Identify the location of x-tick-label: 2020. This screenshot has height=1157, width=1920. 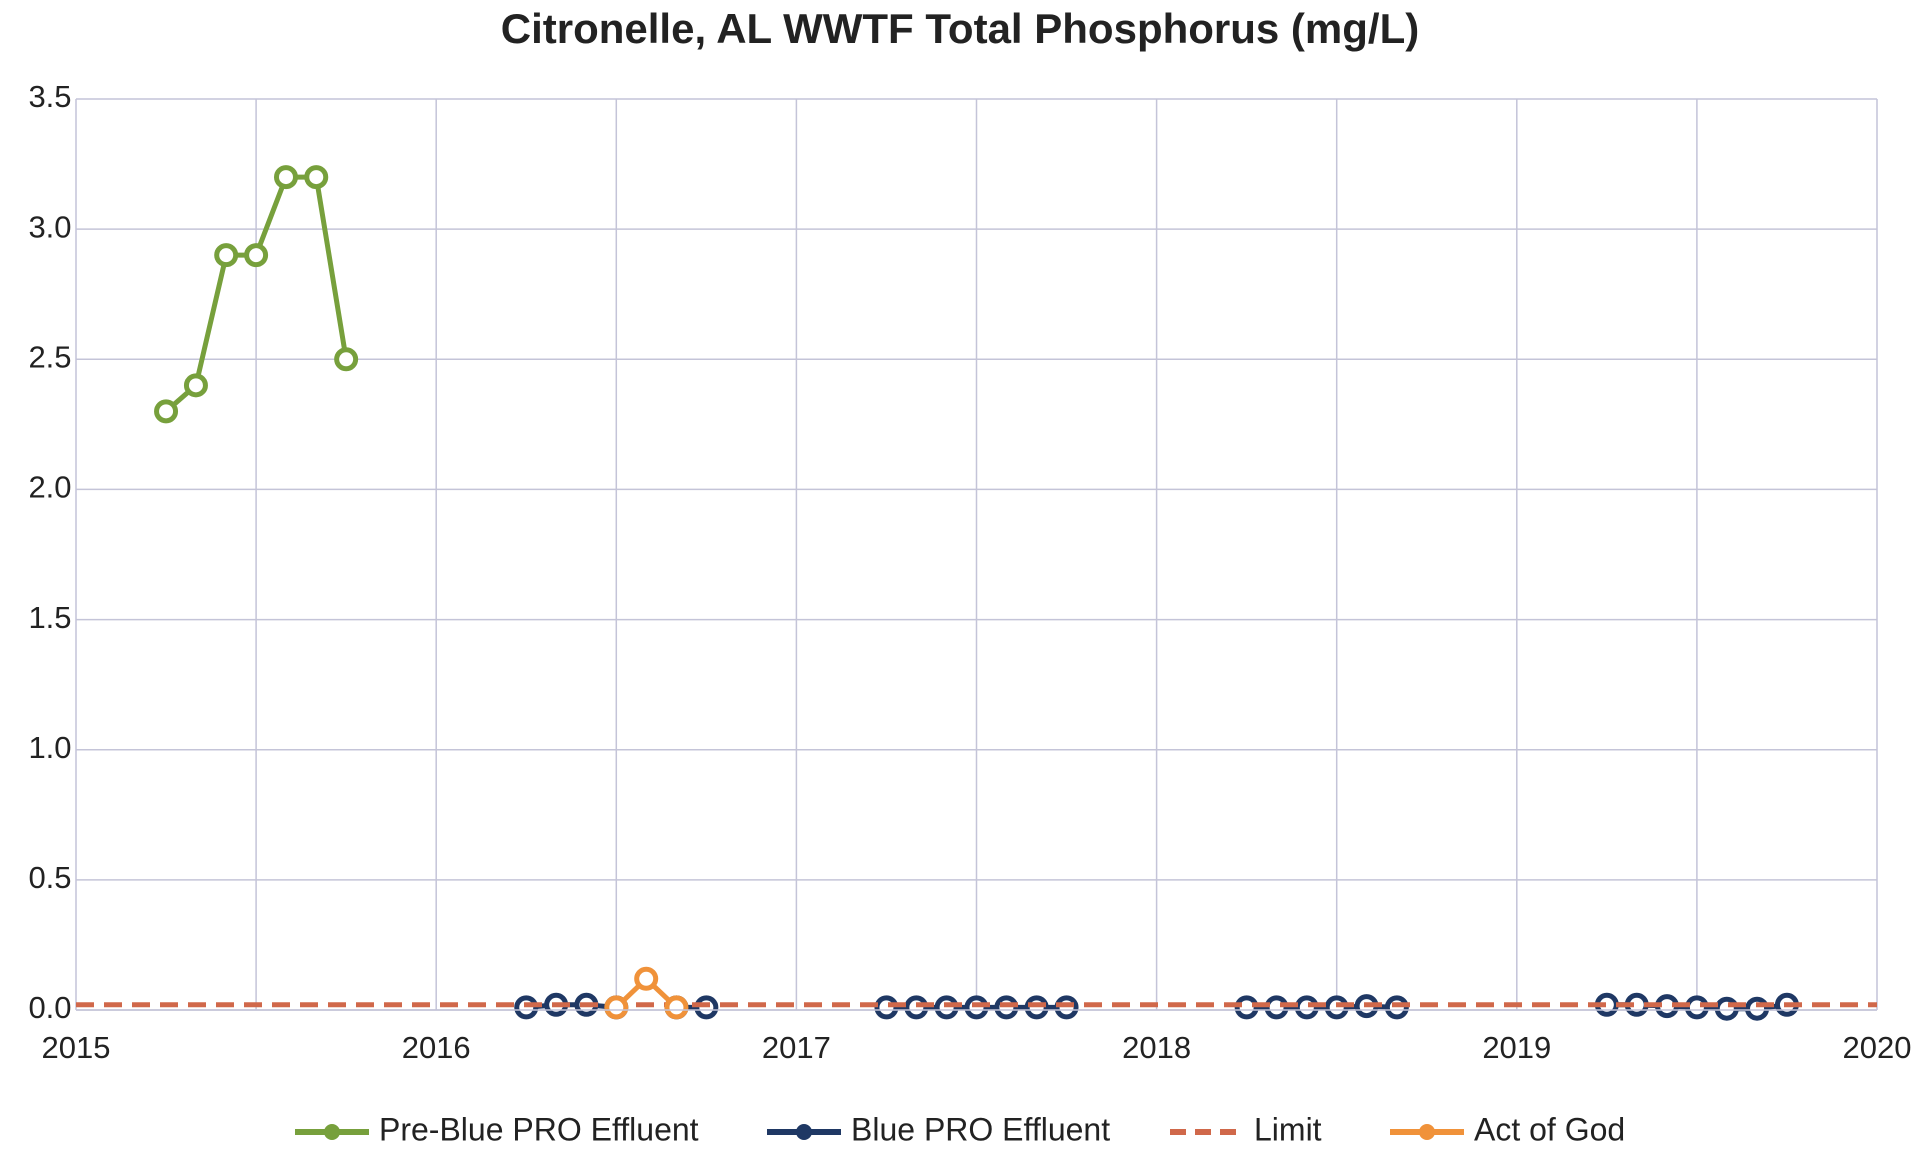
(1877, 1047).